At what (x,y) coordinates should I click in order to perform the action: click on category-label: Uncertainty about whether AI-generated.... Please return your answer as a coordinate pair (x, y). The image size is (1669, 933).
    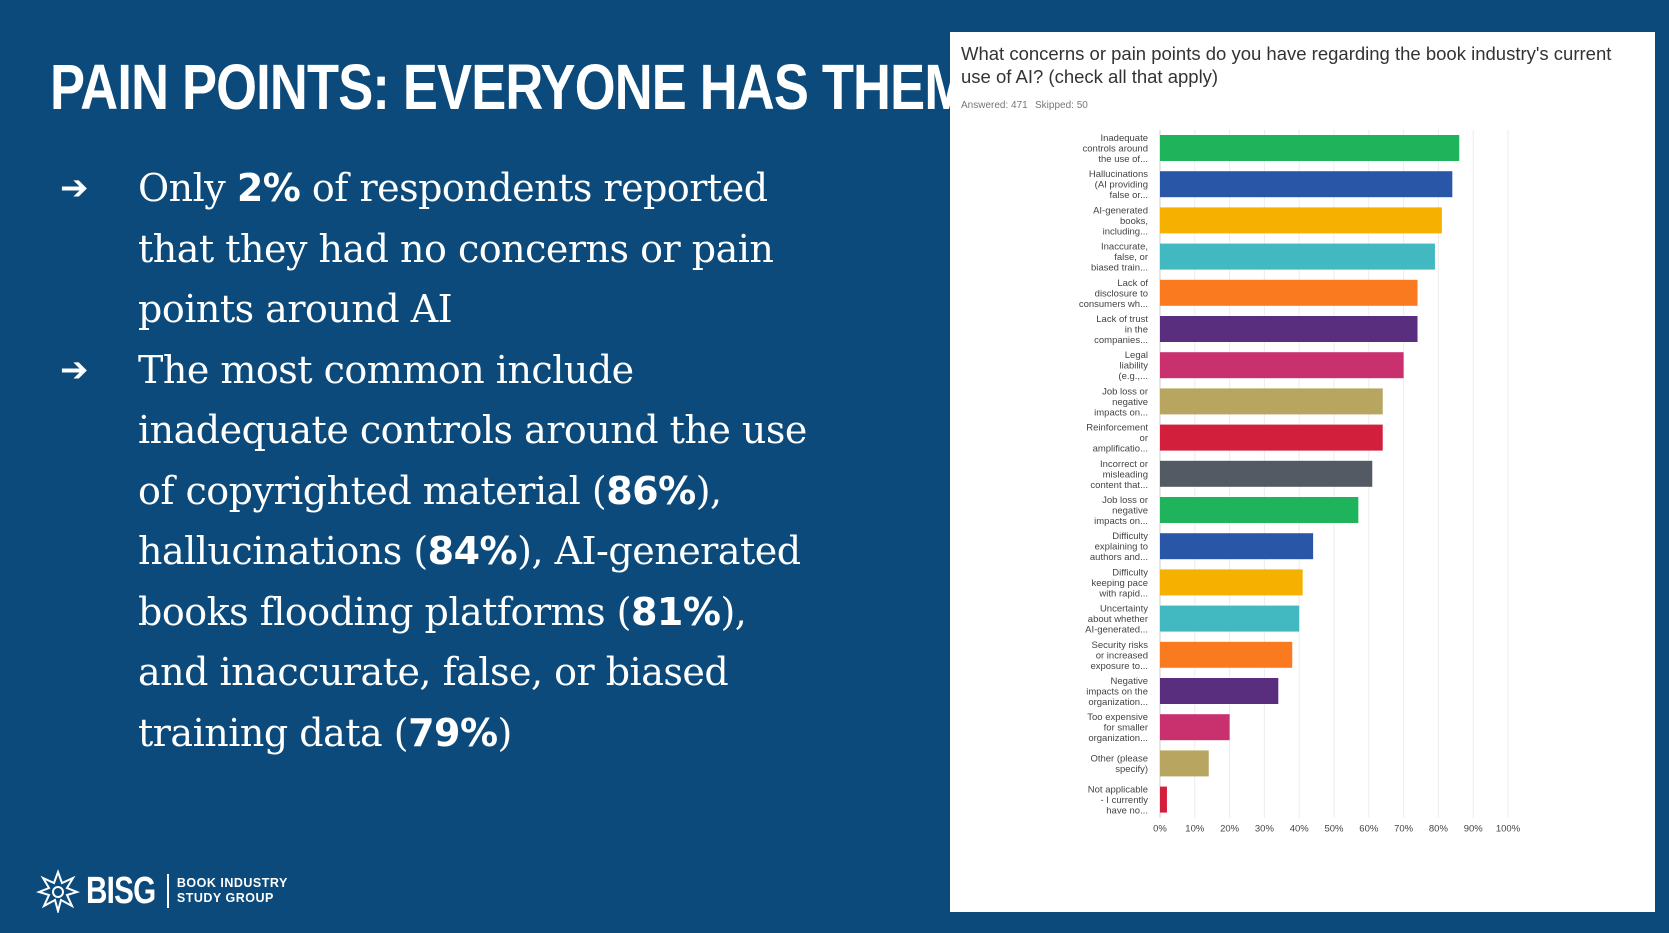
    Looking at the image, I should click on (1116, 620).